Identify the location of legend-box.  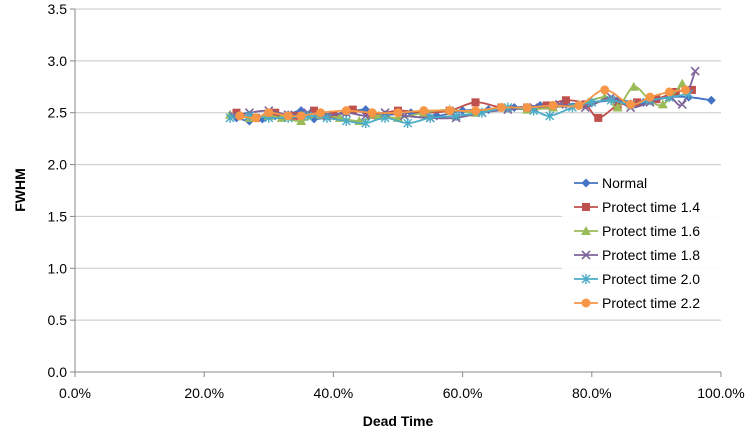
(658, 243).